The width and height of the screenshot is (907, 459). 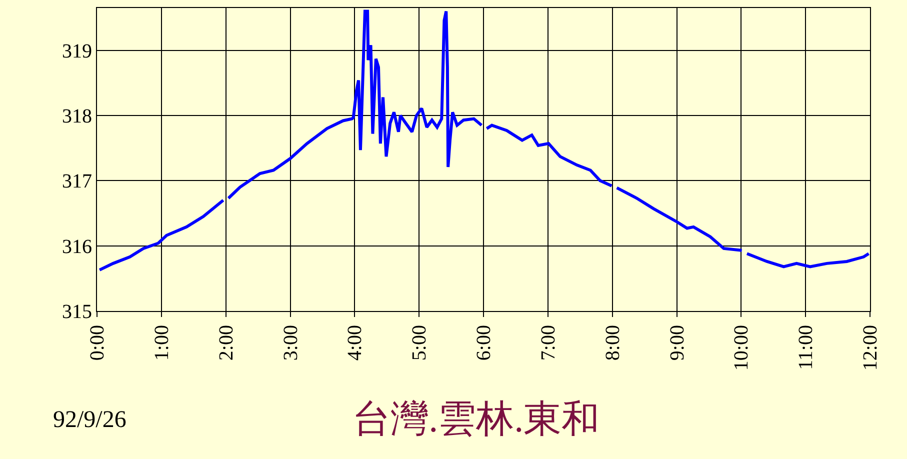 What do you see at coordinates (77, 181) in the screenshot?
I see `y-tick-label: 317` at bounding box center [77, 181].